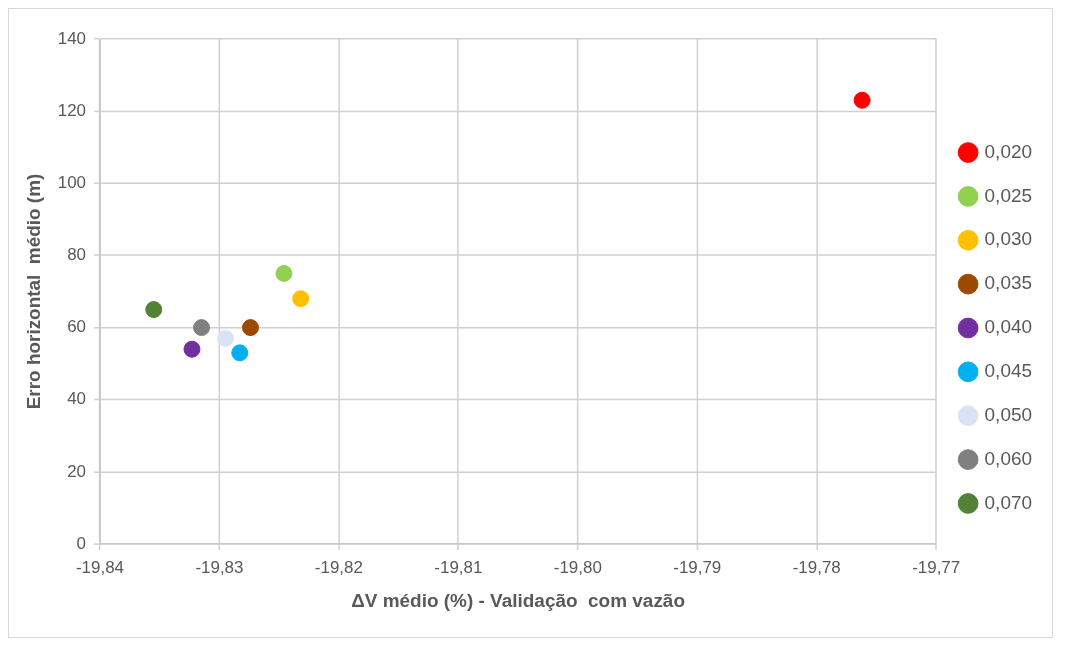 Image resolution: width=1067 pixels, height=654 pixels. What do you see at coordinates (72, 182) in the screenshot?
I see `y-tick-label: 100` at bounding box center [72, 182].